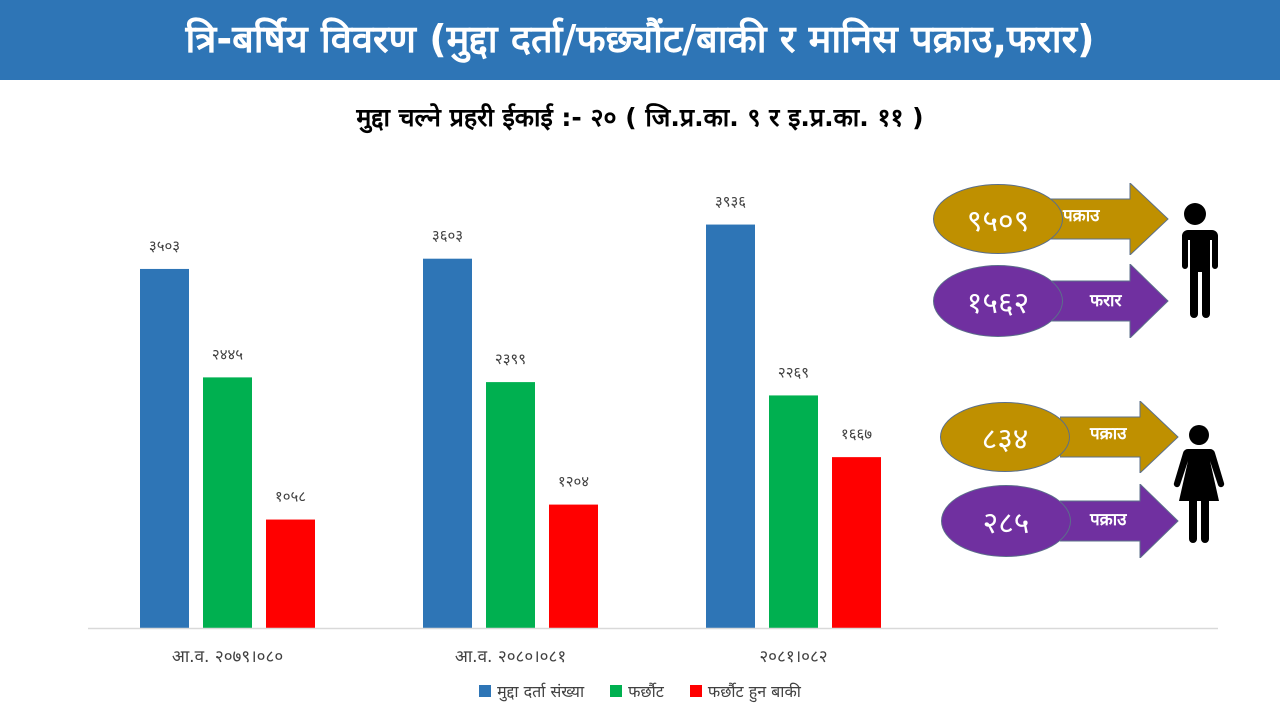 This screenshot has height=720, width=1280. Describe the element at coordinates (510, 359) in the screenshot. I see `data-label: २३९९` at that location.